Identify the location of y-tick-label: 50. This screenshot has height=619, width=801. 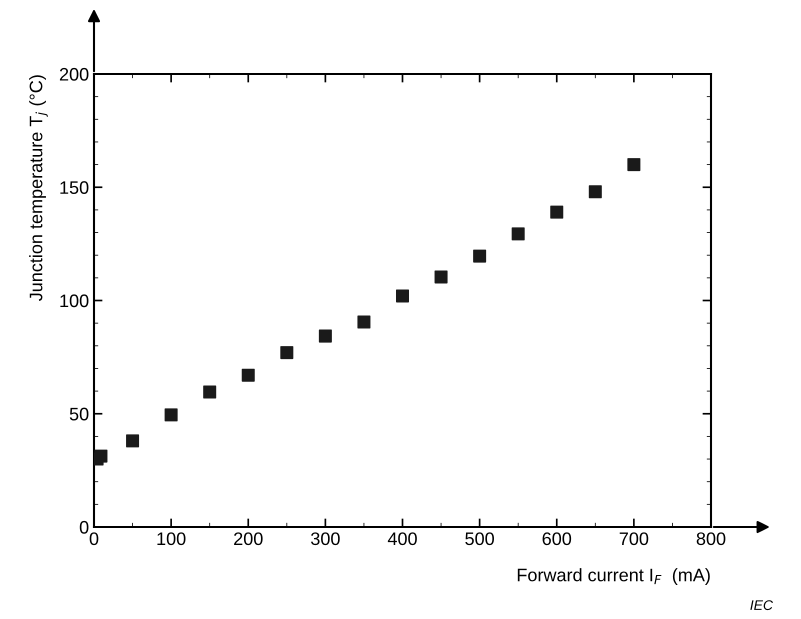
(79, 414).